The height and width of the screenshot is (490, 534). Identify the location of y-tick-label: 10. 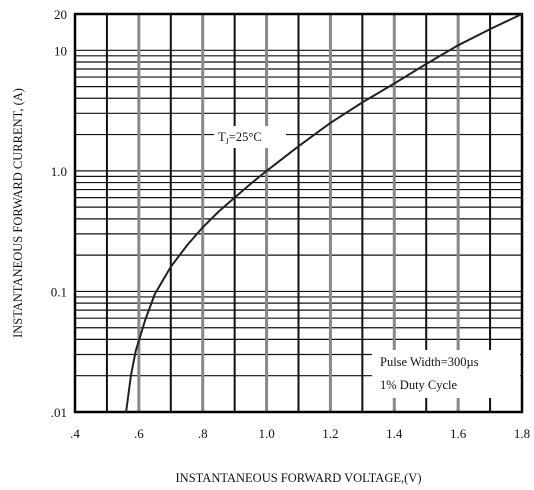
(60, 50).